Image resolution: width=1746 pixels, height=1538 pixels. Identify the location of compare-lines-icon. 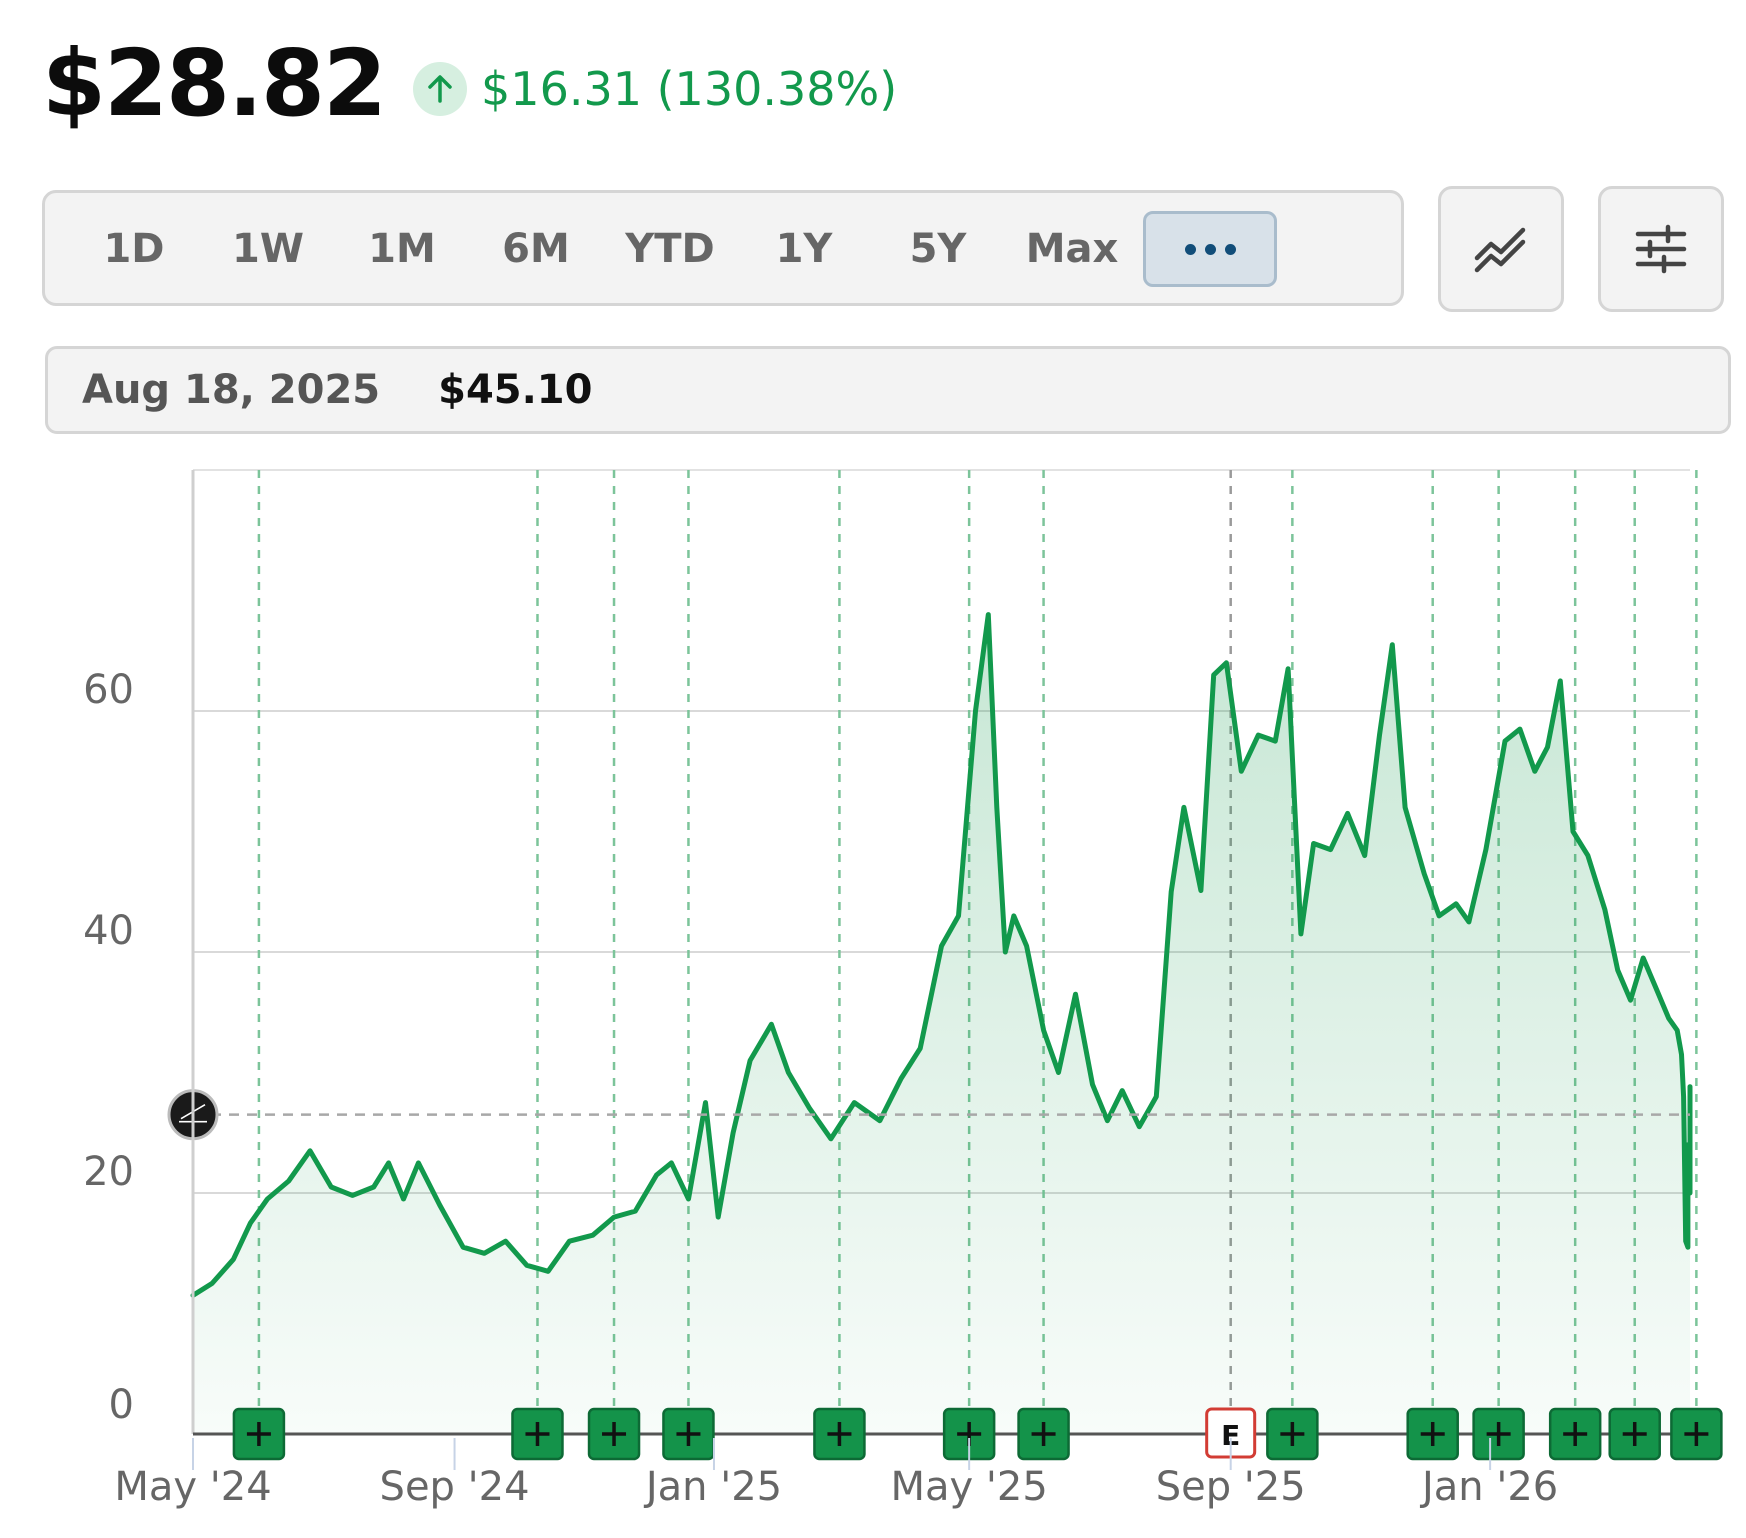
(1500, 250).